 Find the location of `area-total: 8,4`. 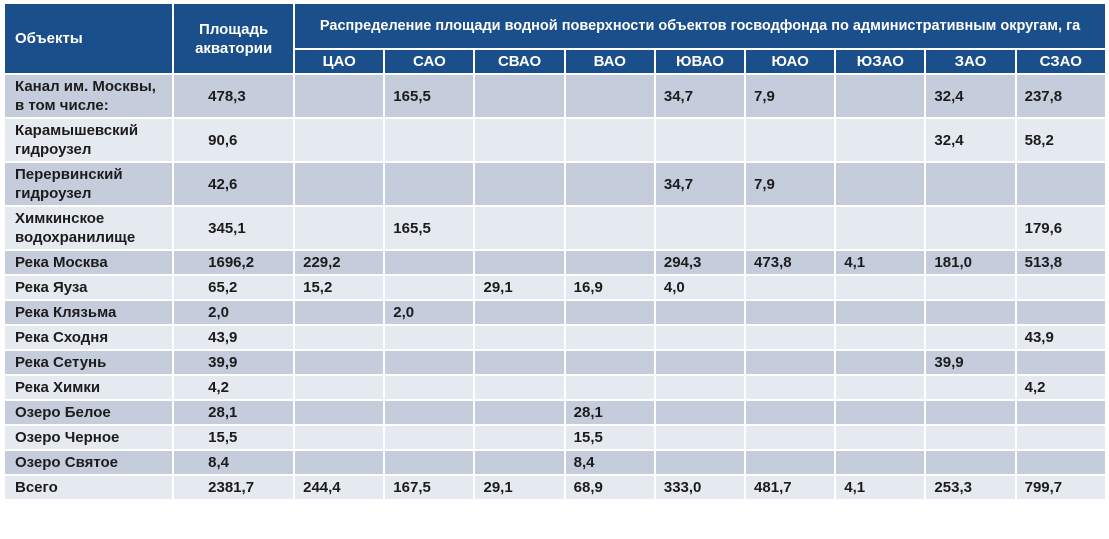

area-total: 8,4 is located at coordinates (234, 462).